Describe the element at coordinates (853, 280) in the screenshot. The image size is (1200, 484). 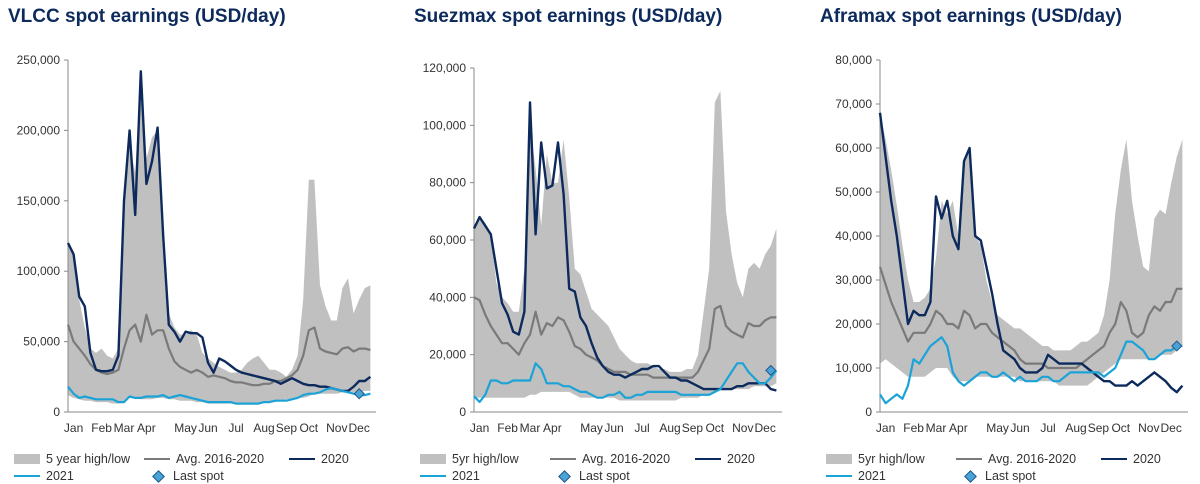
I see `y-tick-label: 30,000` at that location.